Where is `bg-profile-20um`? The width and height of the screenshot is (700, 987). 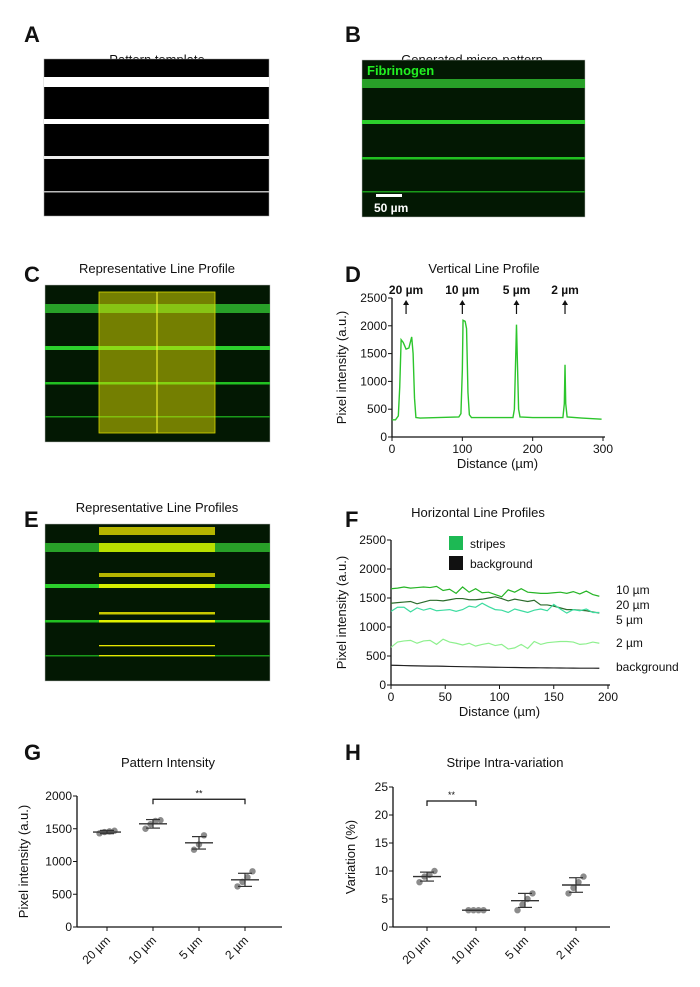
bg-profile-20um is located at coordinates (157, 531).